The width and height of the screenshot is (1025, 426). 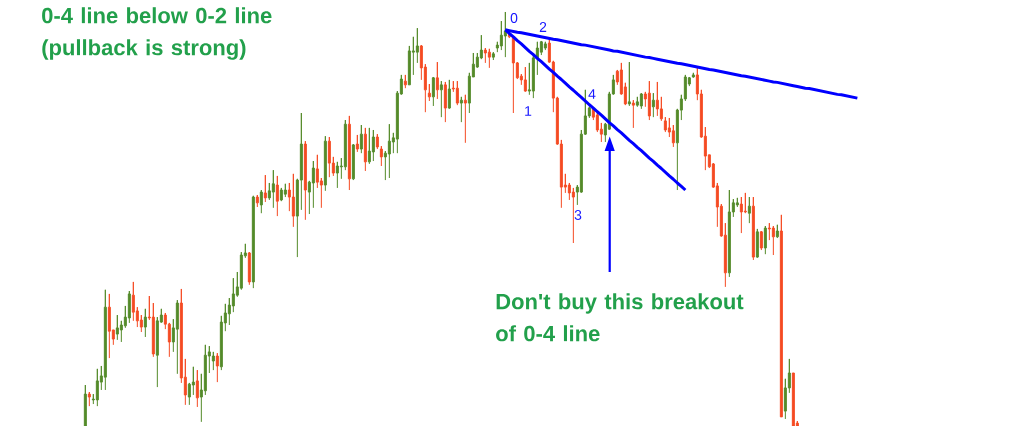 What do you see at coordinates (543, 27) in the screenshot?
I see `annotation: 2` at bounding box center [543, 27].